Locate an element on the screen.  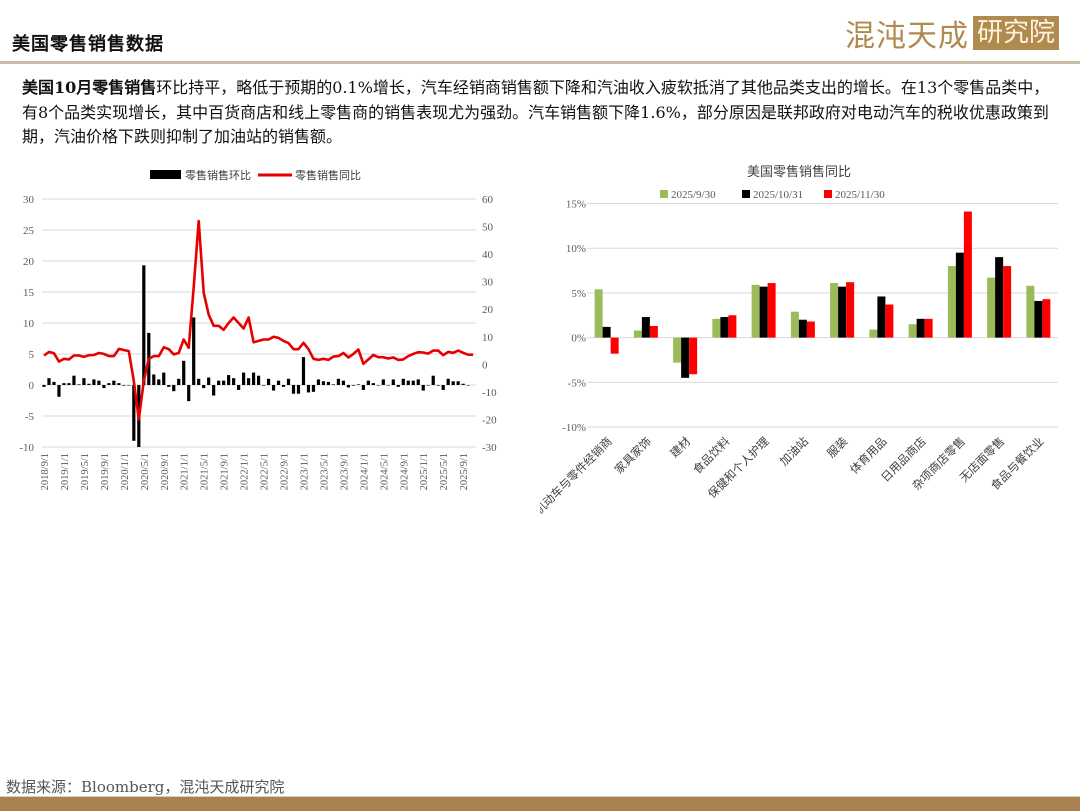
left-axis-tick: 0 is located at coordinates (32, 386).